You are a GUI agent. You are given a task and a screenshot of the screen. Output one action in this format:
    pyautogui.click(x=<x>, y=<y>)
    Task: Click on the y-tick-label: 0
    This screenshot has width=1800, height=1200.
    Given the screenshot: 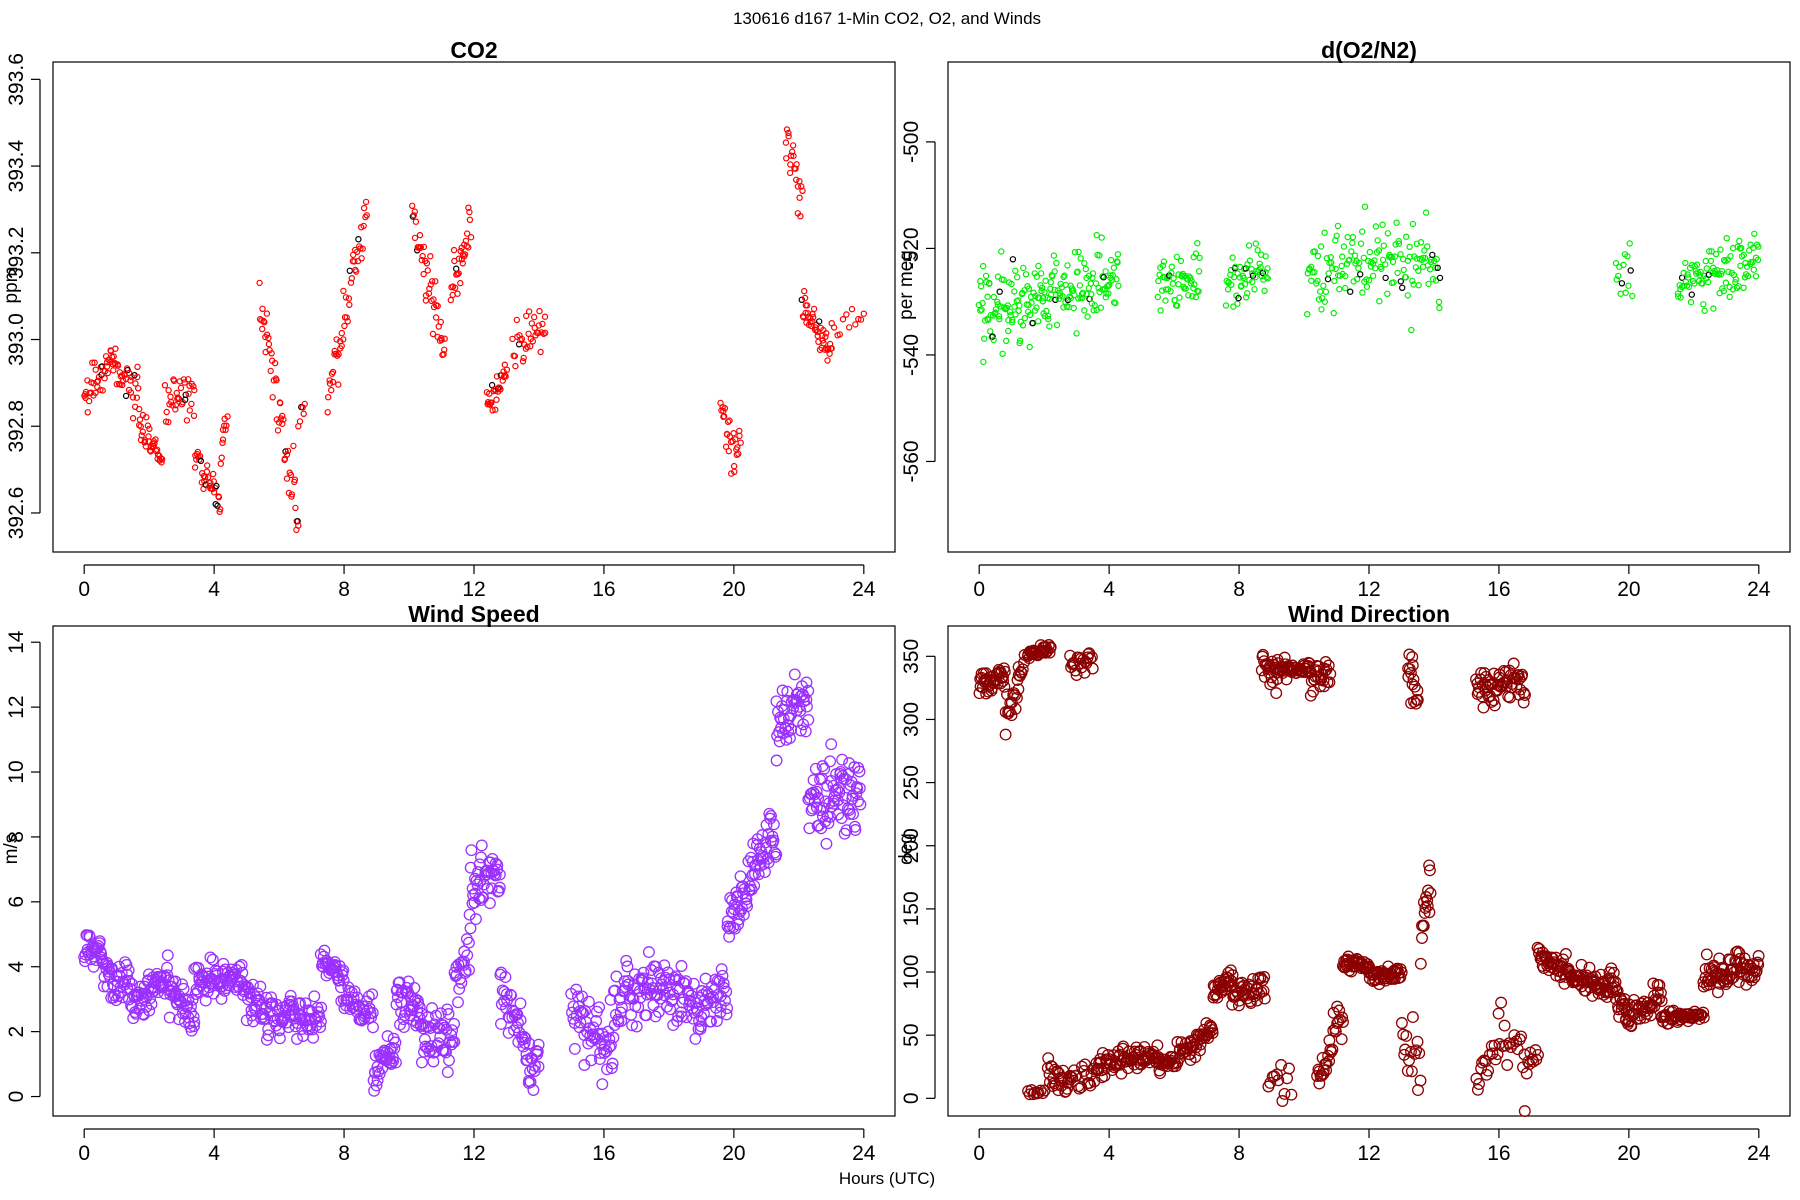 What is the action you would take?
    pyautogui.click(x=16, y=1097)
    